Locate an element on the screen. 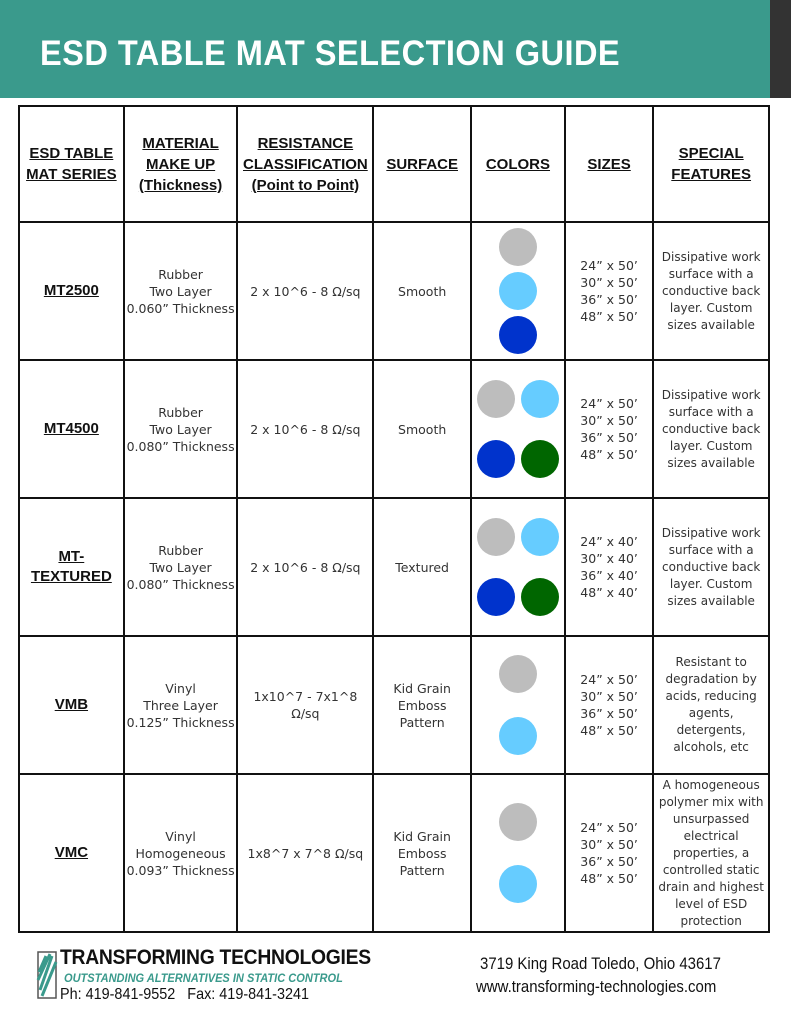 Image resolution: width=791 pixels, height=1024 pixels. feature-text: properties, a is located at coordinates (711, 852).